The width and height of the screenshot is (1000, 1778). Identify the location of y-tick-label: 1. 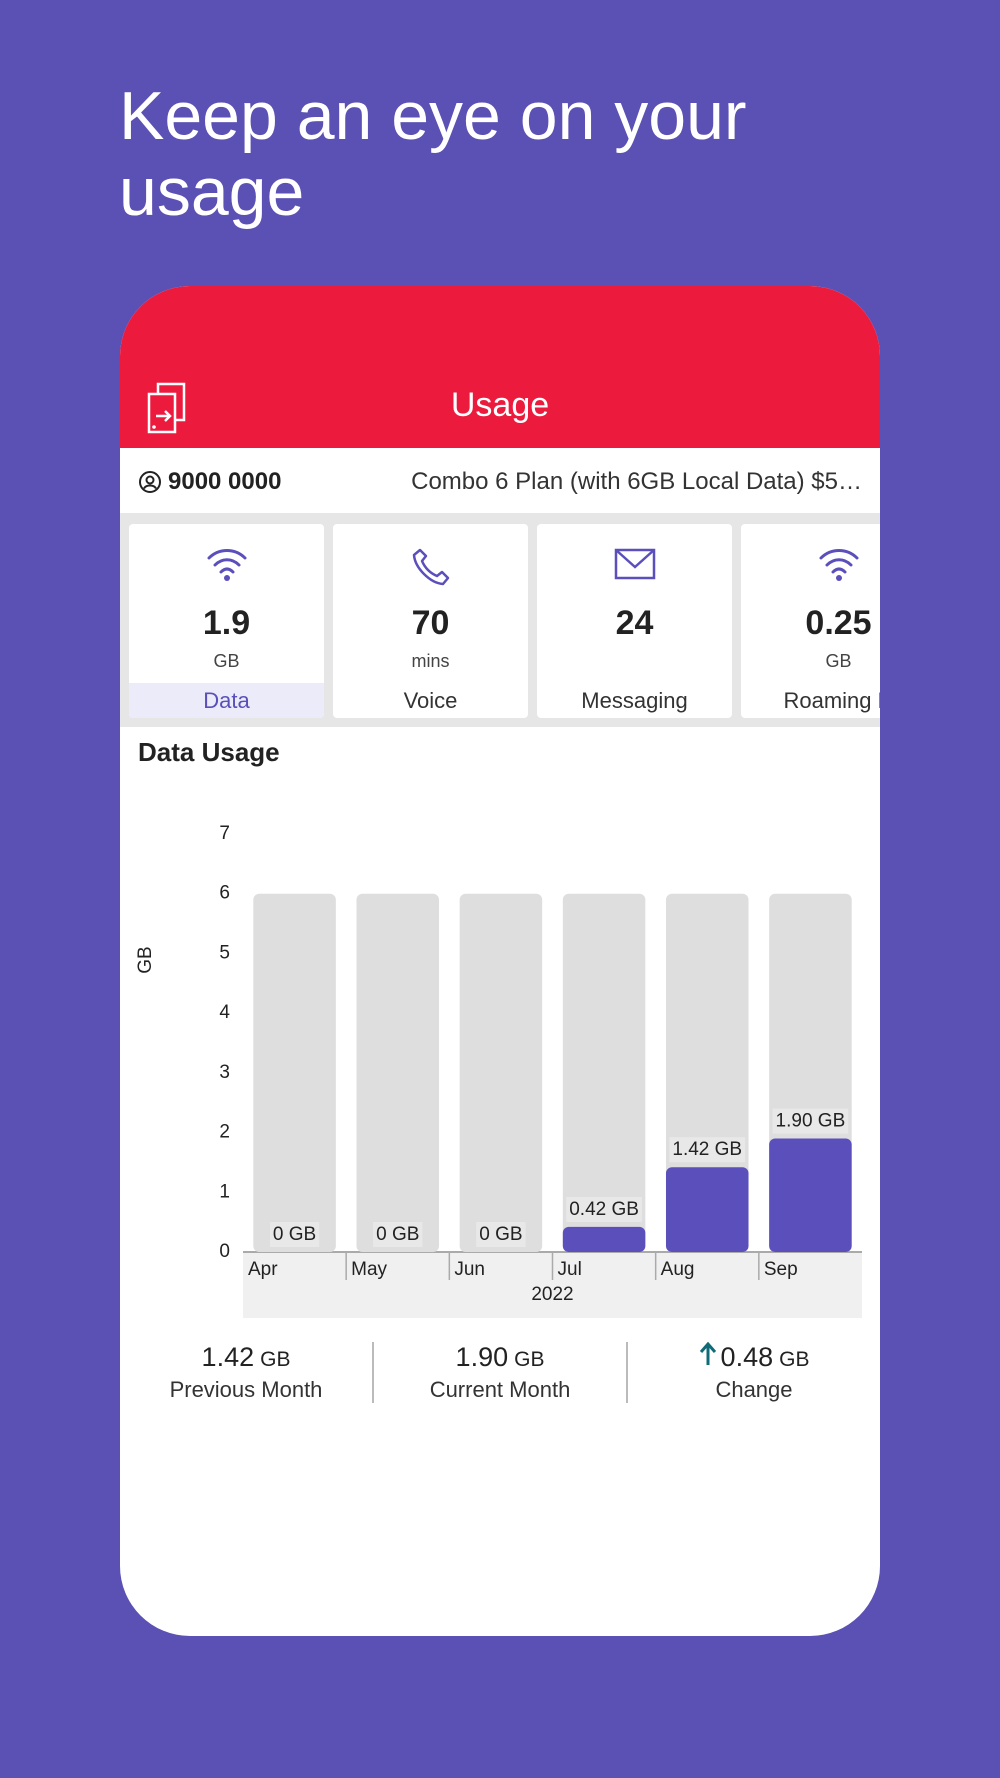
(224, 1191).